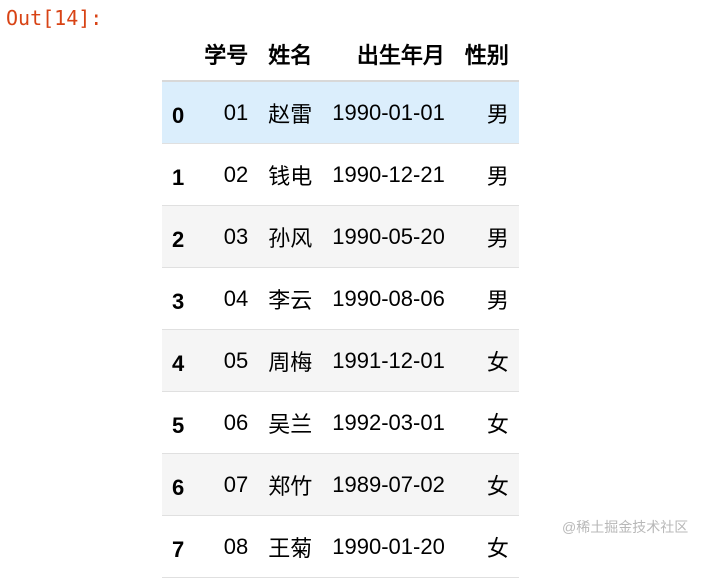 The image size is (712, 578). I want to click on table-row: 2 03 孙风 1990-05-20 男, so click(340, 236).